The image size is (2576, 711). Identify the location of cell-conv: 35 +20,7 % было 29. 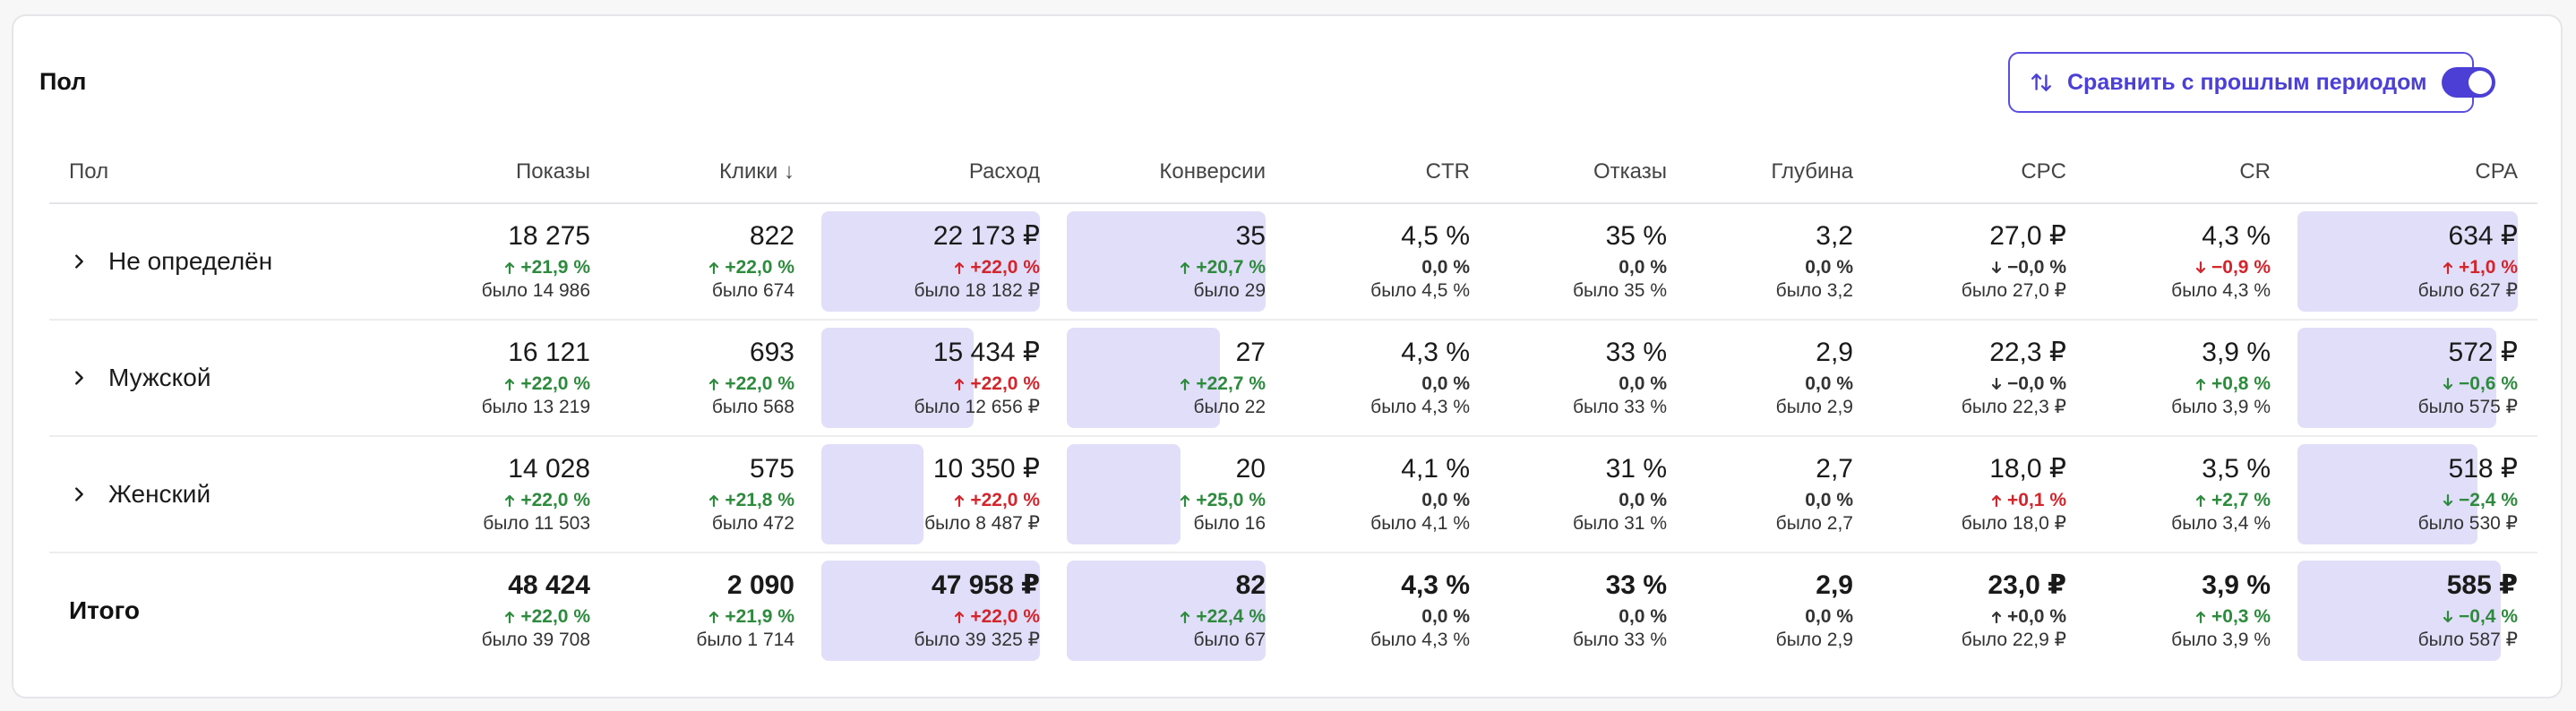
(1172, 262).